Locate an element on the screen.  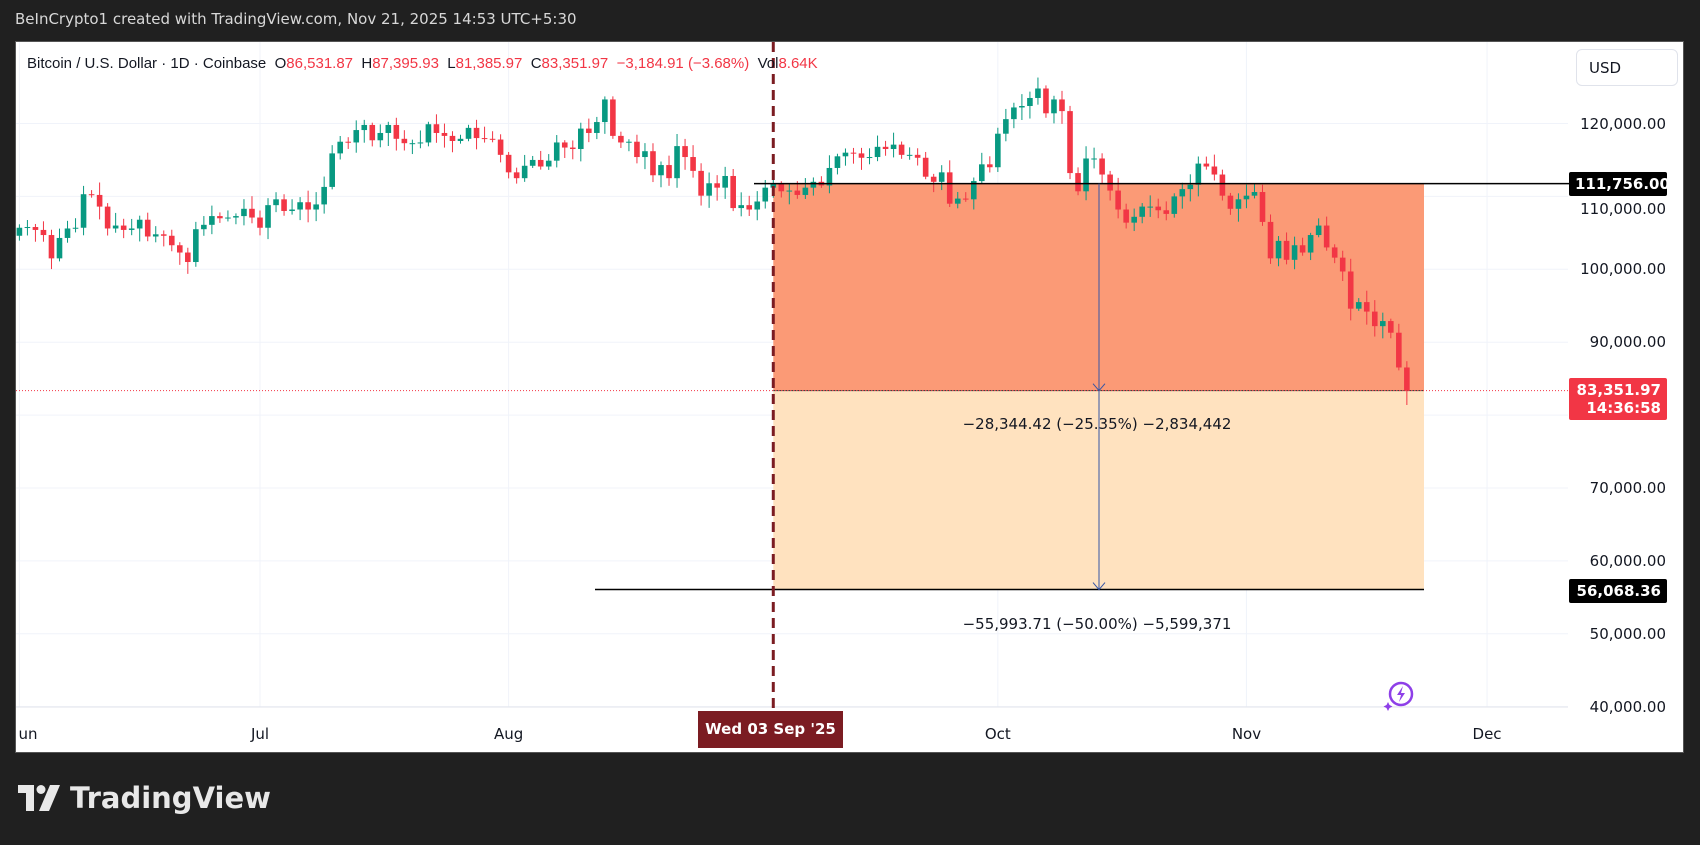
low-label: L is located at coordinates (451, 63).